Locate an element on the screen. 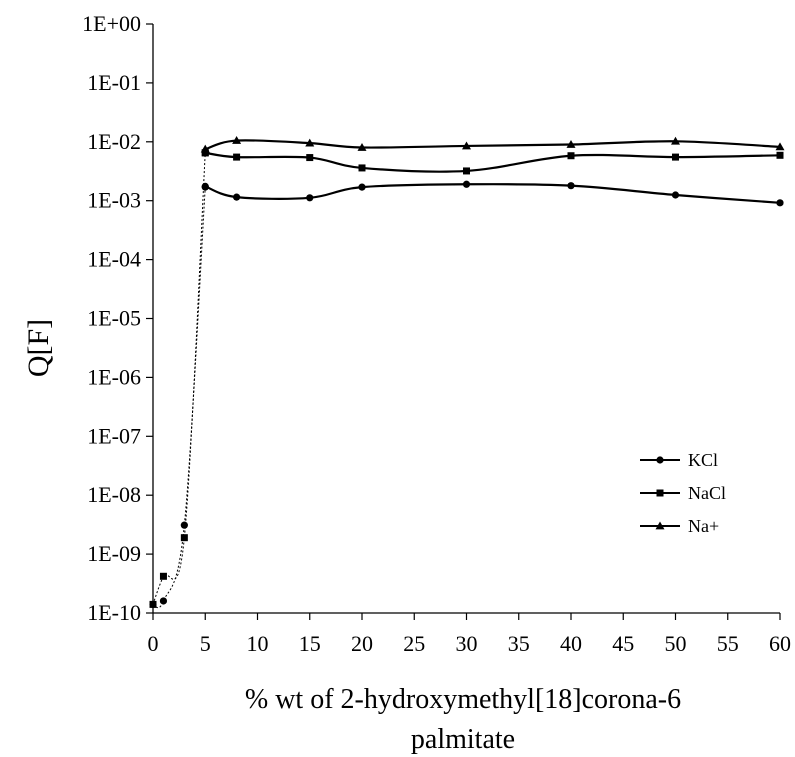 Image resolution: width=795 pixels, height=757 pixels. x-tick-label: 20 is located at coordinates (362, 643).